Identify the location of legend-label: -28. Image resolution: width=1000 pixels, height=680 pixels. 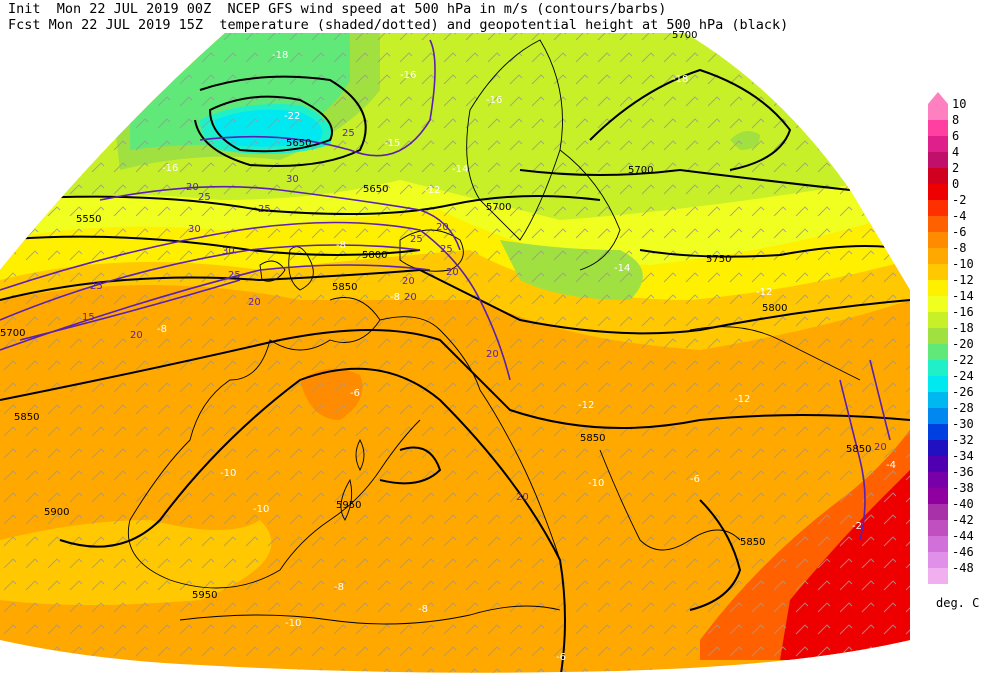
(963, 408).